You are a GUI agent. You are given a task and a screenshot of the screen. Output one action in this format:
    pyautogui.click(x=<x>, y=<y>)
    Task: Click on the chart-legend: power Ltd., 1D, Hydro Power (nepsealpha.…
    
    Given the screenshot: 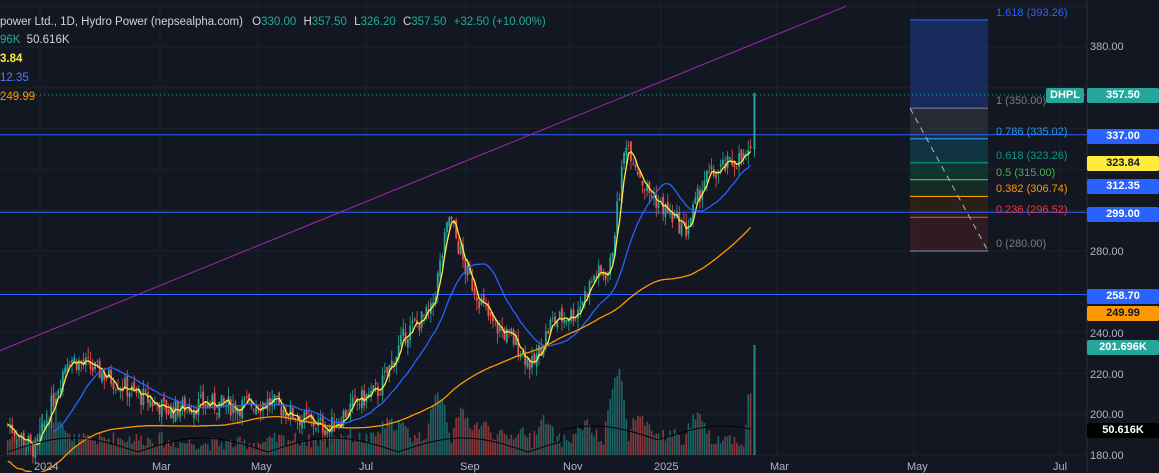 What is the action you would take?
    pyautogui.click(x=273, y=60)
    